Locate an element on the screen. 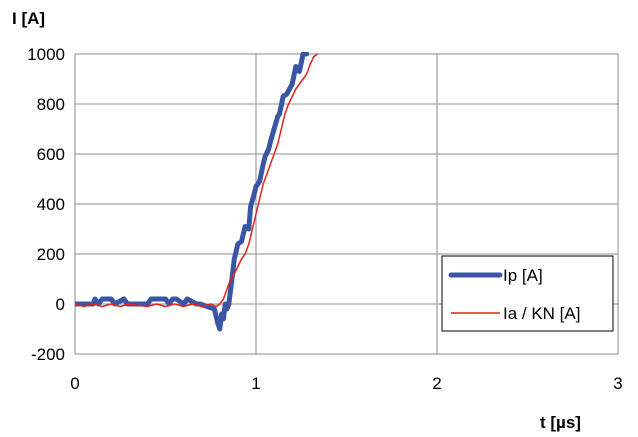 This screenshot has width=638, height=437. y-tick-label: 800 is located at coordinates (51, 104).